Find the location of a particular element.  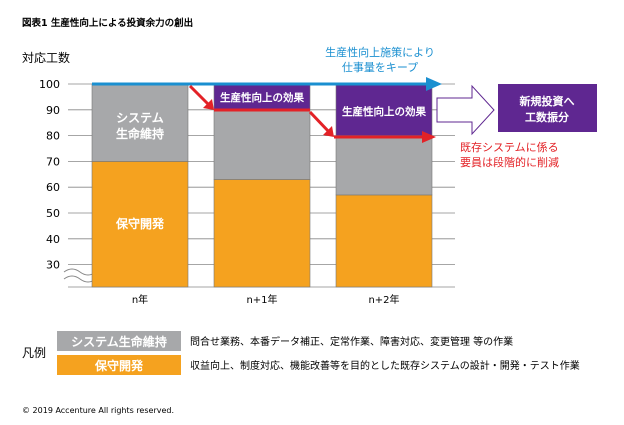

y-tick-label: 40 is located at coordinates (53, 239).